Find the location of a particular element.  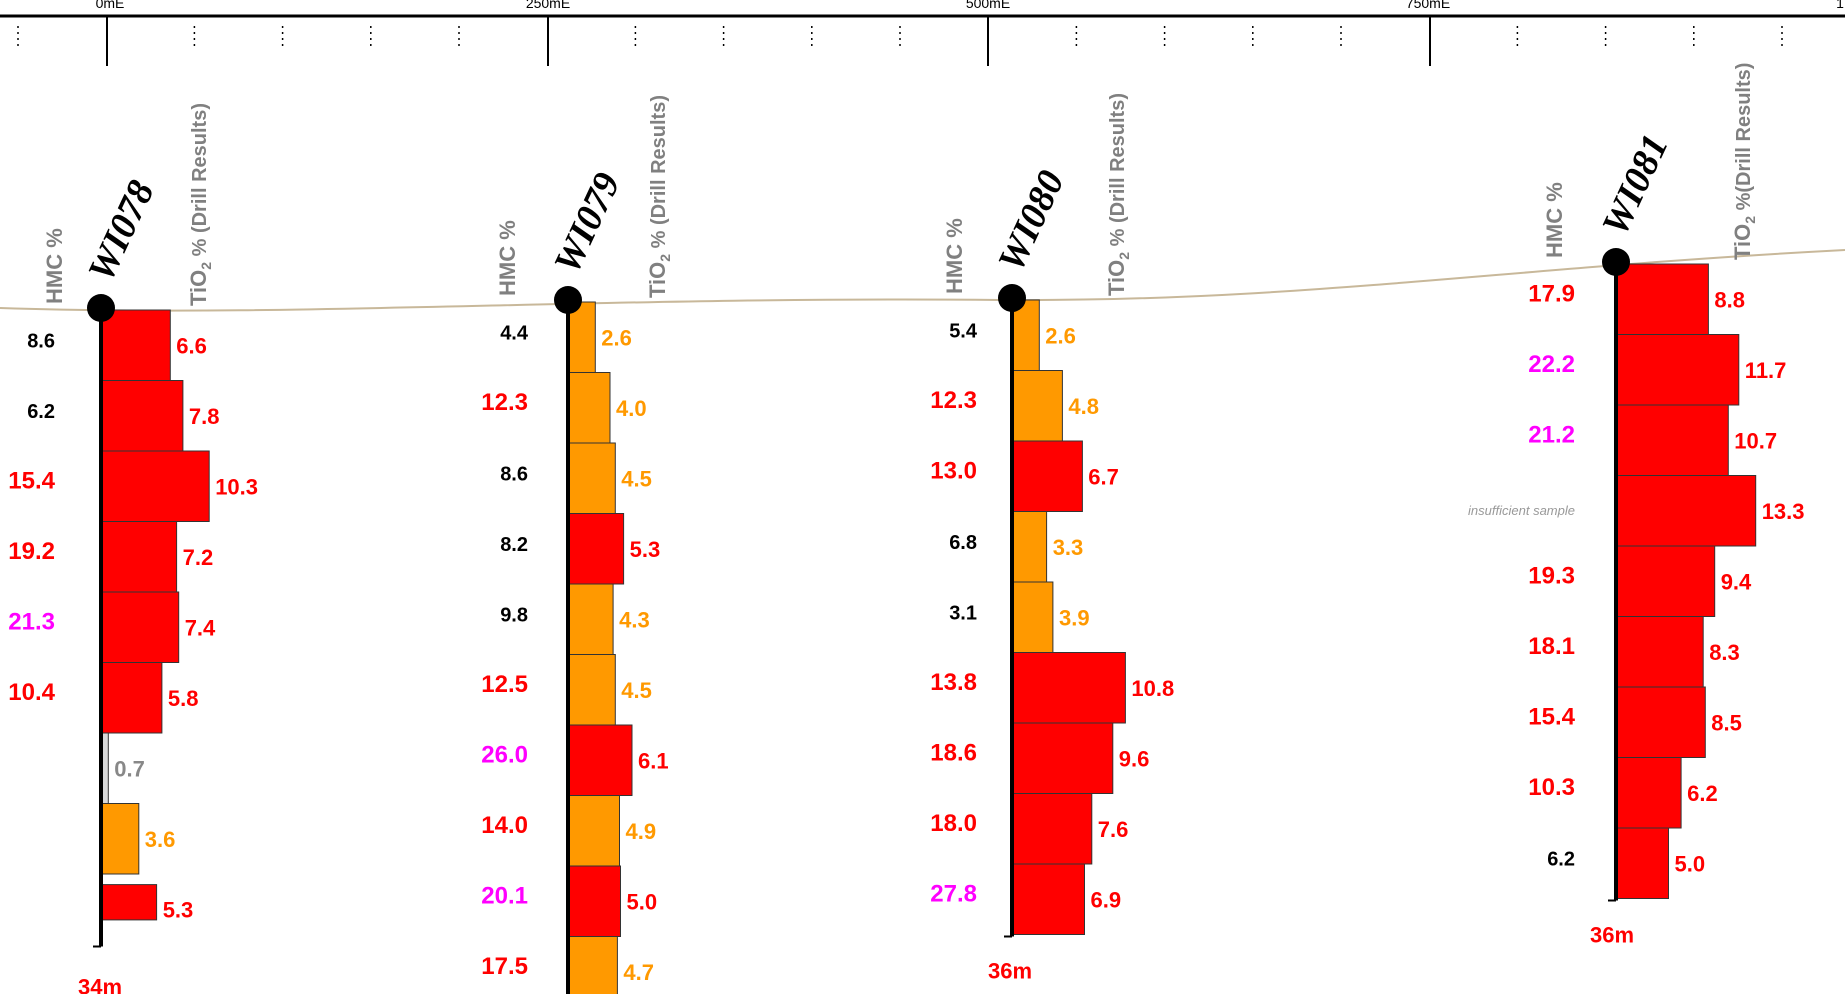

hmc-value-label: 19.3 is located at coordinates (1551, 575).